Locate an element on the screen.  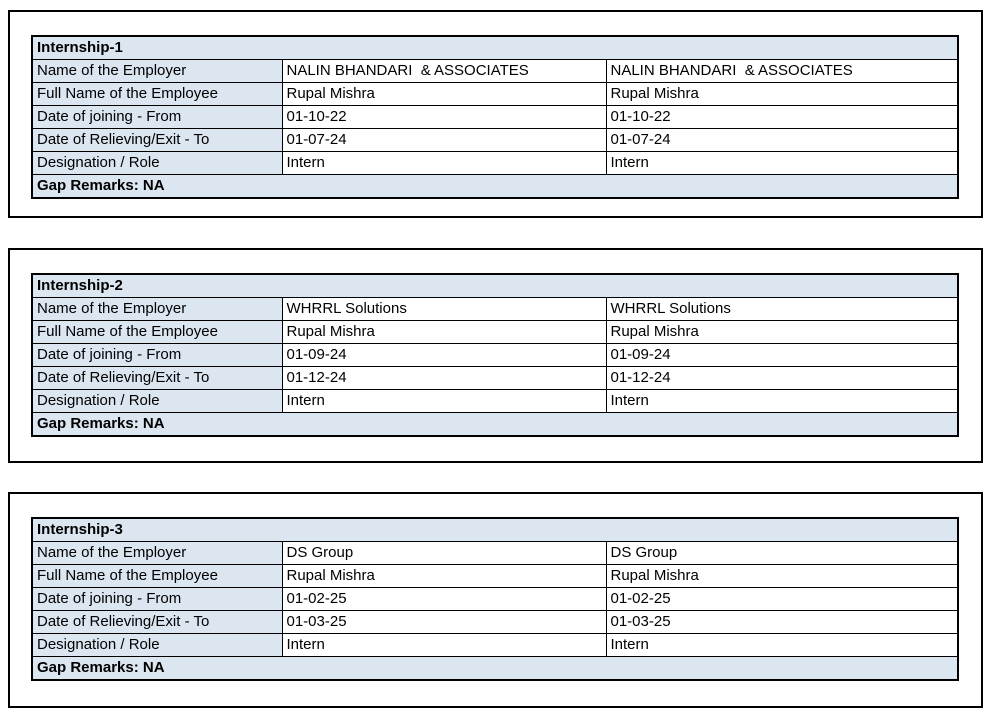
row-value-1: NALIN BHANDARI & ASSOCIATES is located at coordinates (444, 71).